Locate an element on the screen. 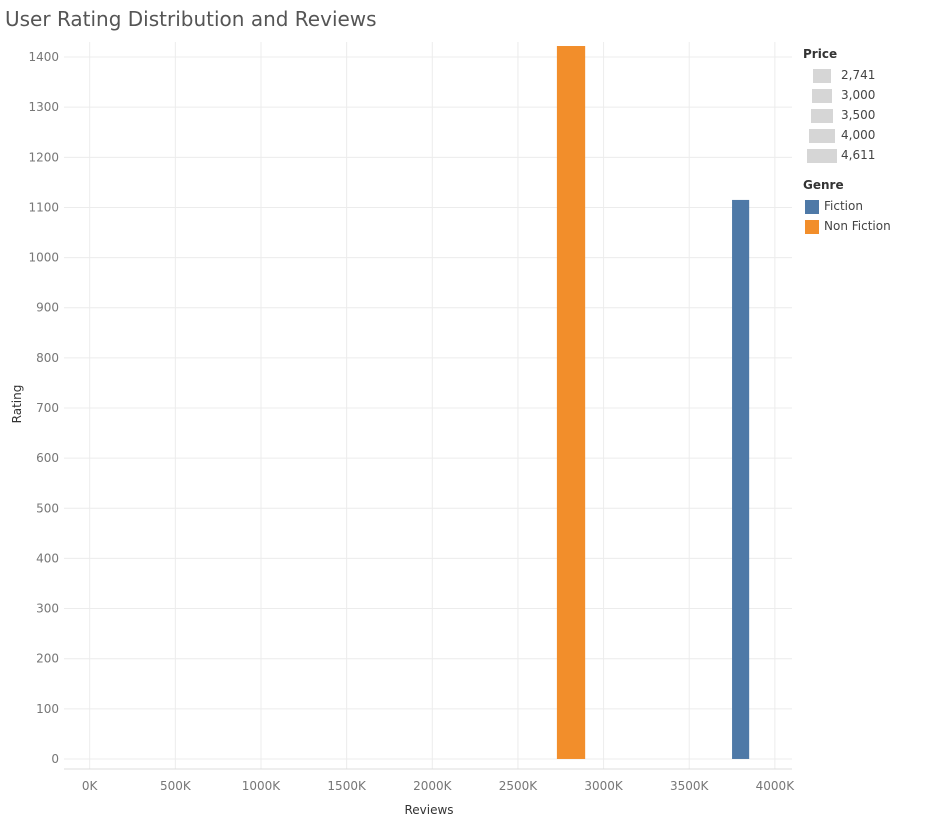 Image resolution: width=942 pixels, height=825 pixels. genre-legend-items: Fiction Non Fiction is located at coordinates (868, 217).